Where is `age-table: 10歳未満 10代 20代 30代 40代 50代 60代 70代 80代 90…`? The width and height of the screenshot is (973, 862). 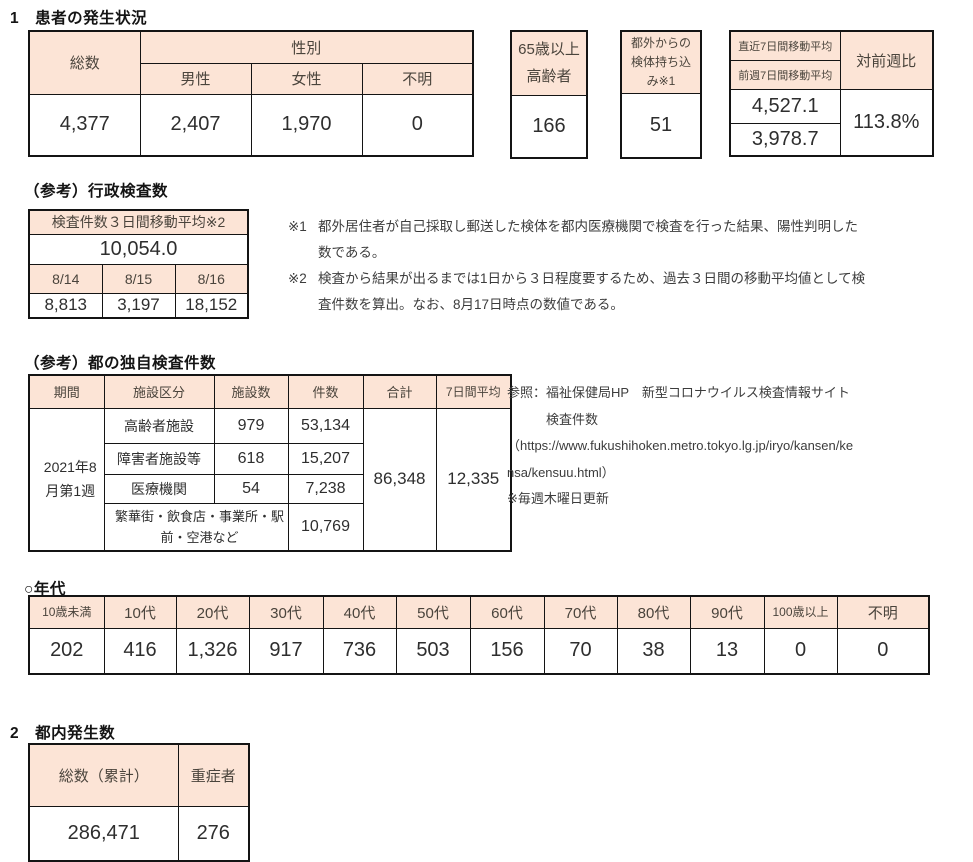
age-table: 10歳未満 10代 20代 30代 40代 50代 60代 70代 80代 90… is located at coordinates (479, 635).